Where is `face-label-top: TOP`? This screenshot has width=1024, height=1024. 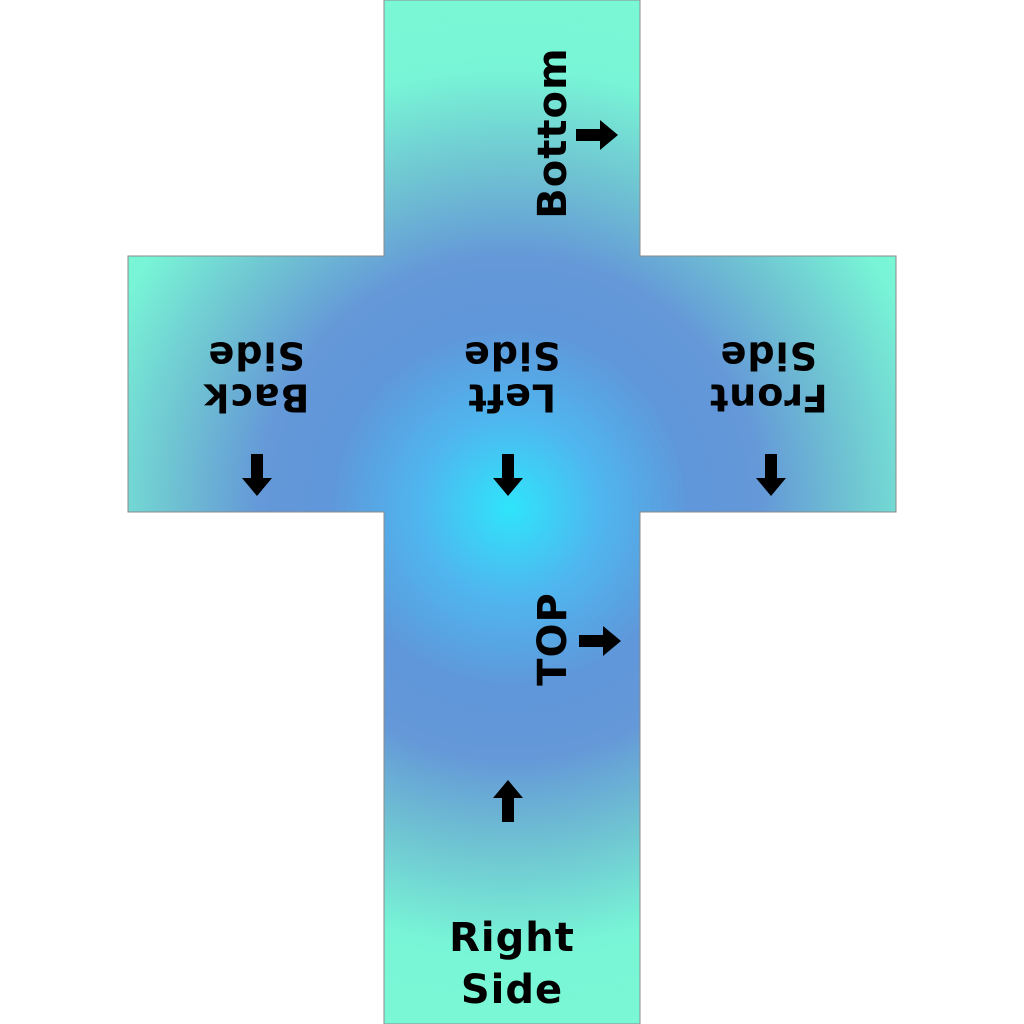 face-label-top: TOP is located at coordinates (531, 639).